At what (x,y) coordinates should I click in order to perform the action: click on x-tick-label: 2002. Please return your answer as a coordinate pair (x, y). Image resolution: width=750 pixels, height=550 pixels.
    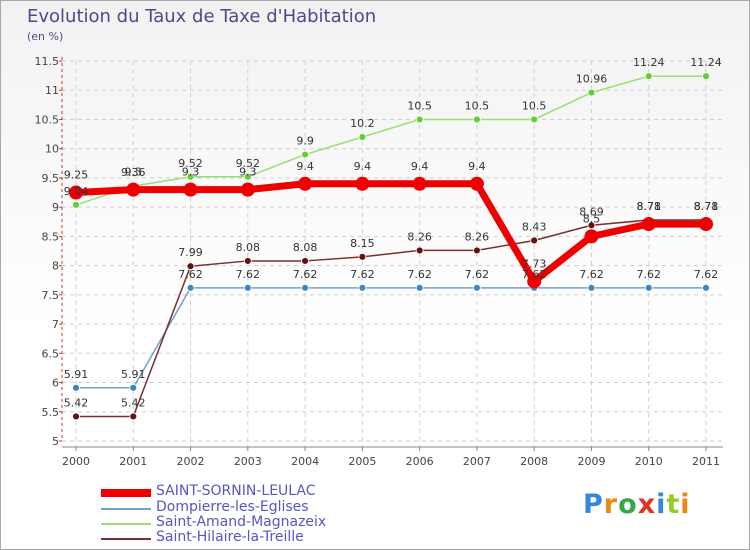
    Looking at the image, I should click on (191, 461).